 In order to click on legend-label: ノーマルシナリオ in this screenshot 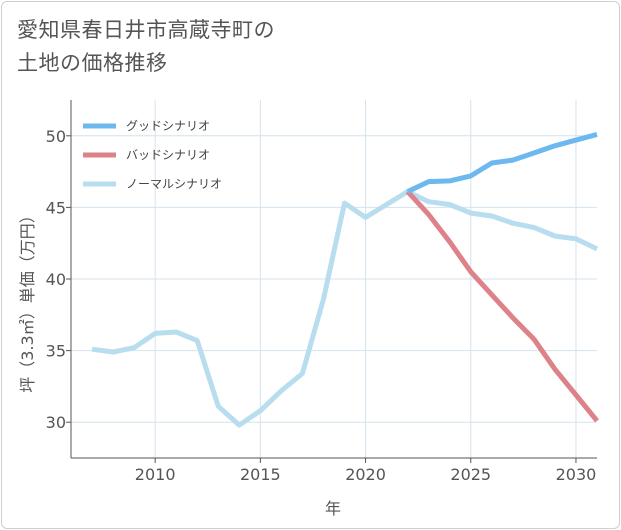, I will do `click(174, 184)`.